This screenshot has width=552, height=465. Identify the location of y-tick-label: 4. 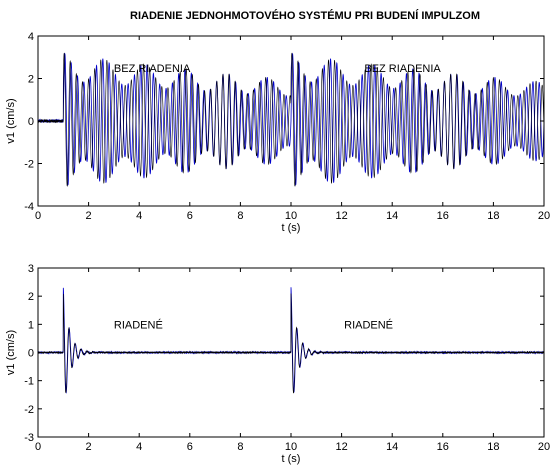
(31, 37).